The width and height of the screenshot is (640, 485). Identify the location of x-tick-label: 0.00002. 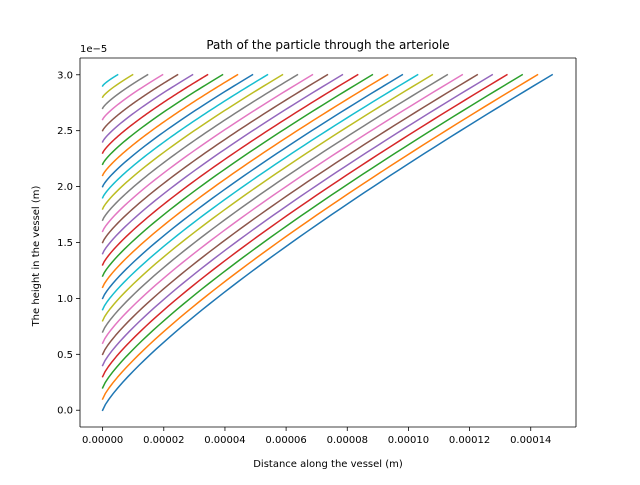
(163, 440).